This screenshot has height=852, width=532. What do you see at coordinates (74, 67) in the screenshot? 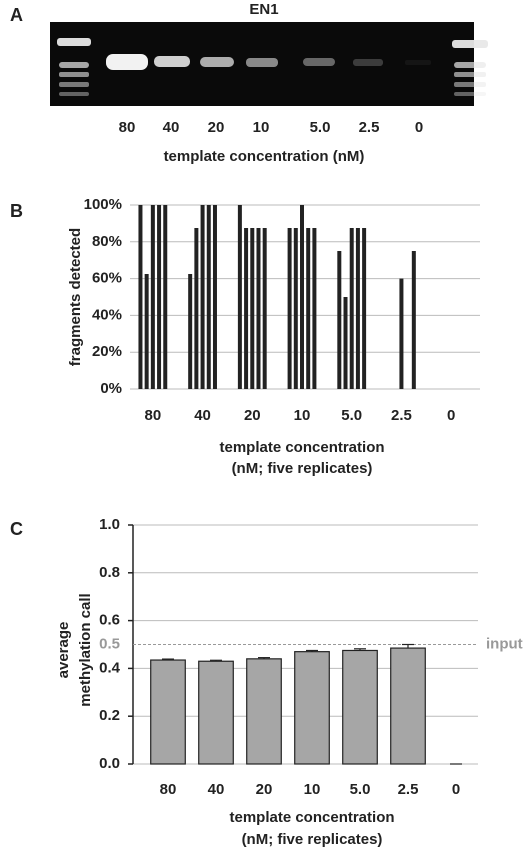
I see `ladder-left` at bounding box center [74, 67].